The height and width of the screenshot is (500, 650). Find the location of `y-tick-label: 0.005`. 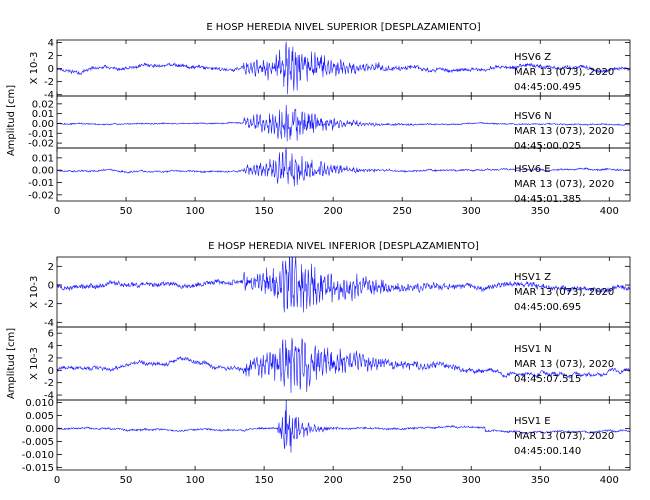

y-tick-label: 0.005 is located at coordinates (39, 416).